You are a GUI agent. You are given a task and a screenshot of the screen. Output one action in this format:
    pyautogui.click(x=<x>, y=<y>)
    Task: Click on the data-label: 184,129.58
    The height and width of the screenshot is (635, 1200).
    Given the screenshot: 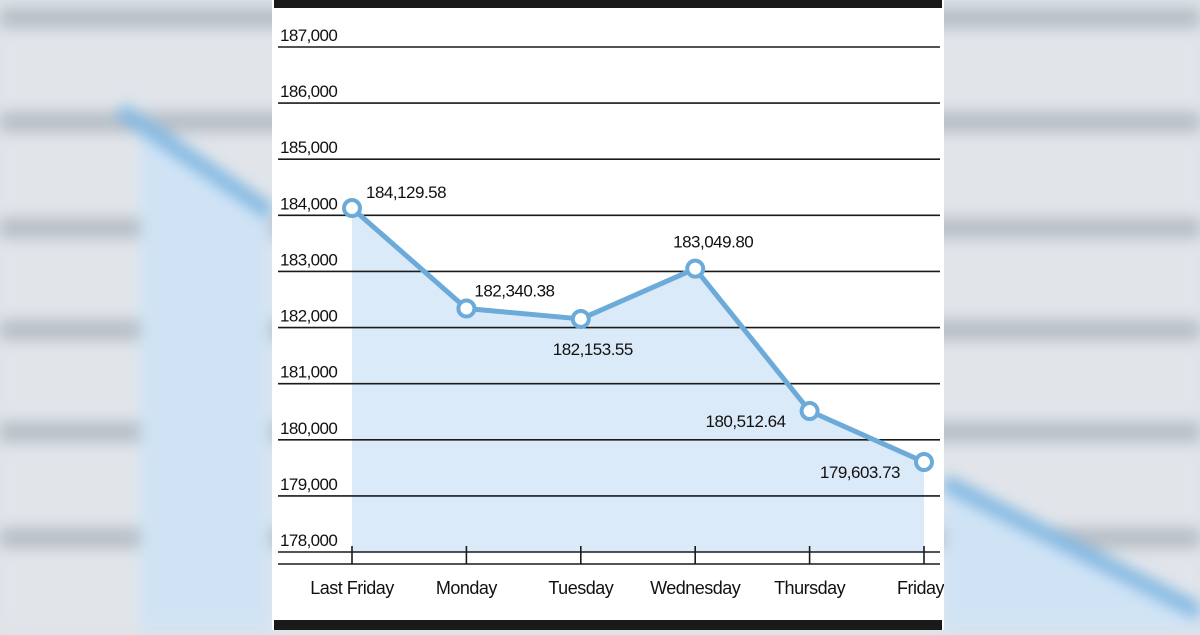 What is the action you would take?
    pyautogui.click(x=406, y=192)
    